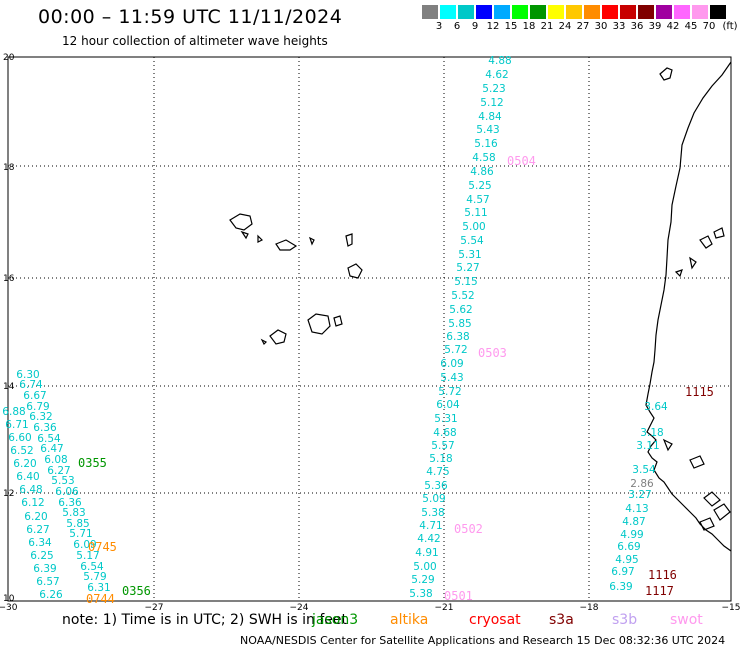 The width and height of the screenshot is (740, 650). What do you see at coordinates (644, 470) in the screenshot?
I see `wave-height-value: 3.54` at bounding box center [644, 470].